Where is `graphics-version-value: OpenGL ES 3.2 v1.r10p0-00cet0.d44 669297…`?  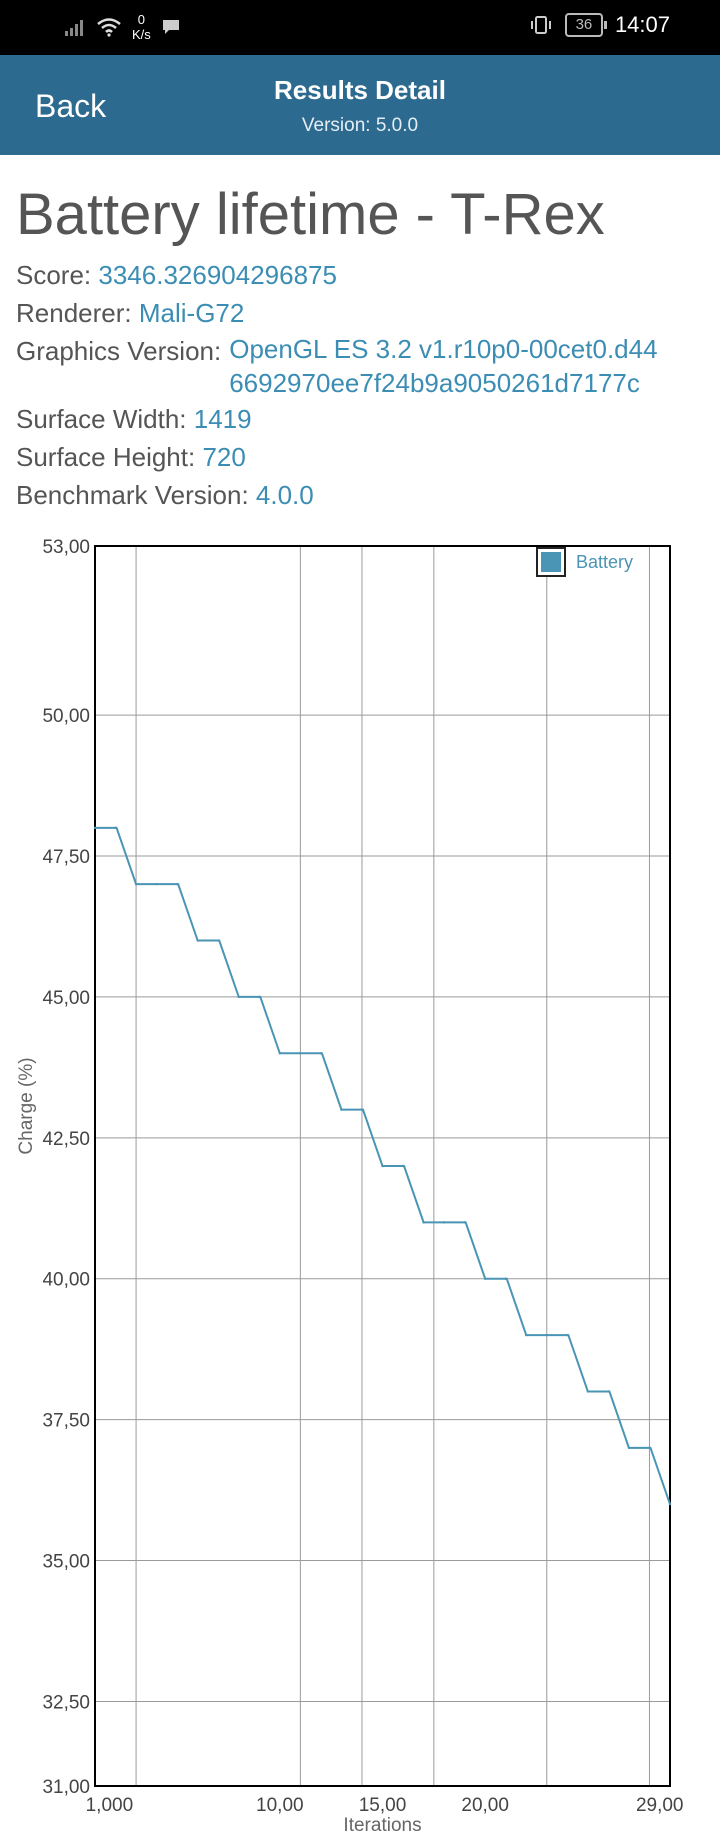
graphics-version-value: OpenGL ES 3.2 v1.r10p0-00cet0.d44 669297… is located at coordinates (443, 366).